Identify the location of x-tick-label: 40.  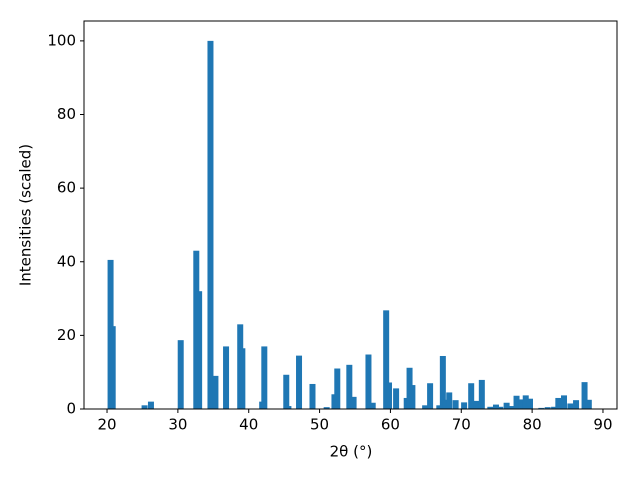
(248, 425).